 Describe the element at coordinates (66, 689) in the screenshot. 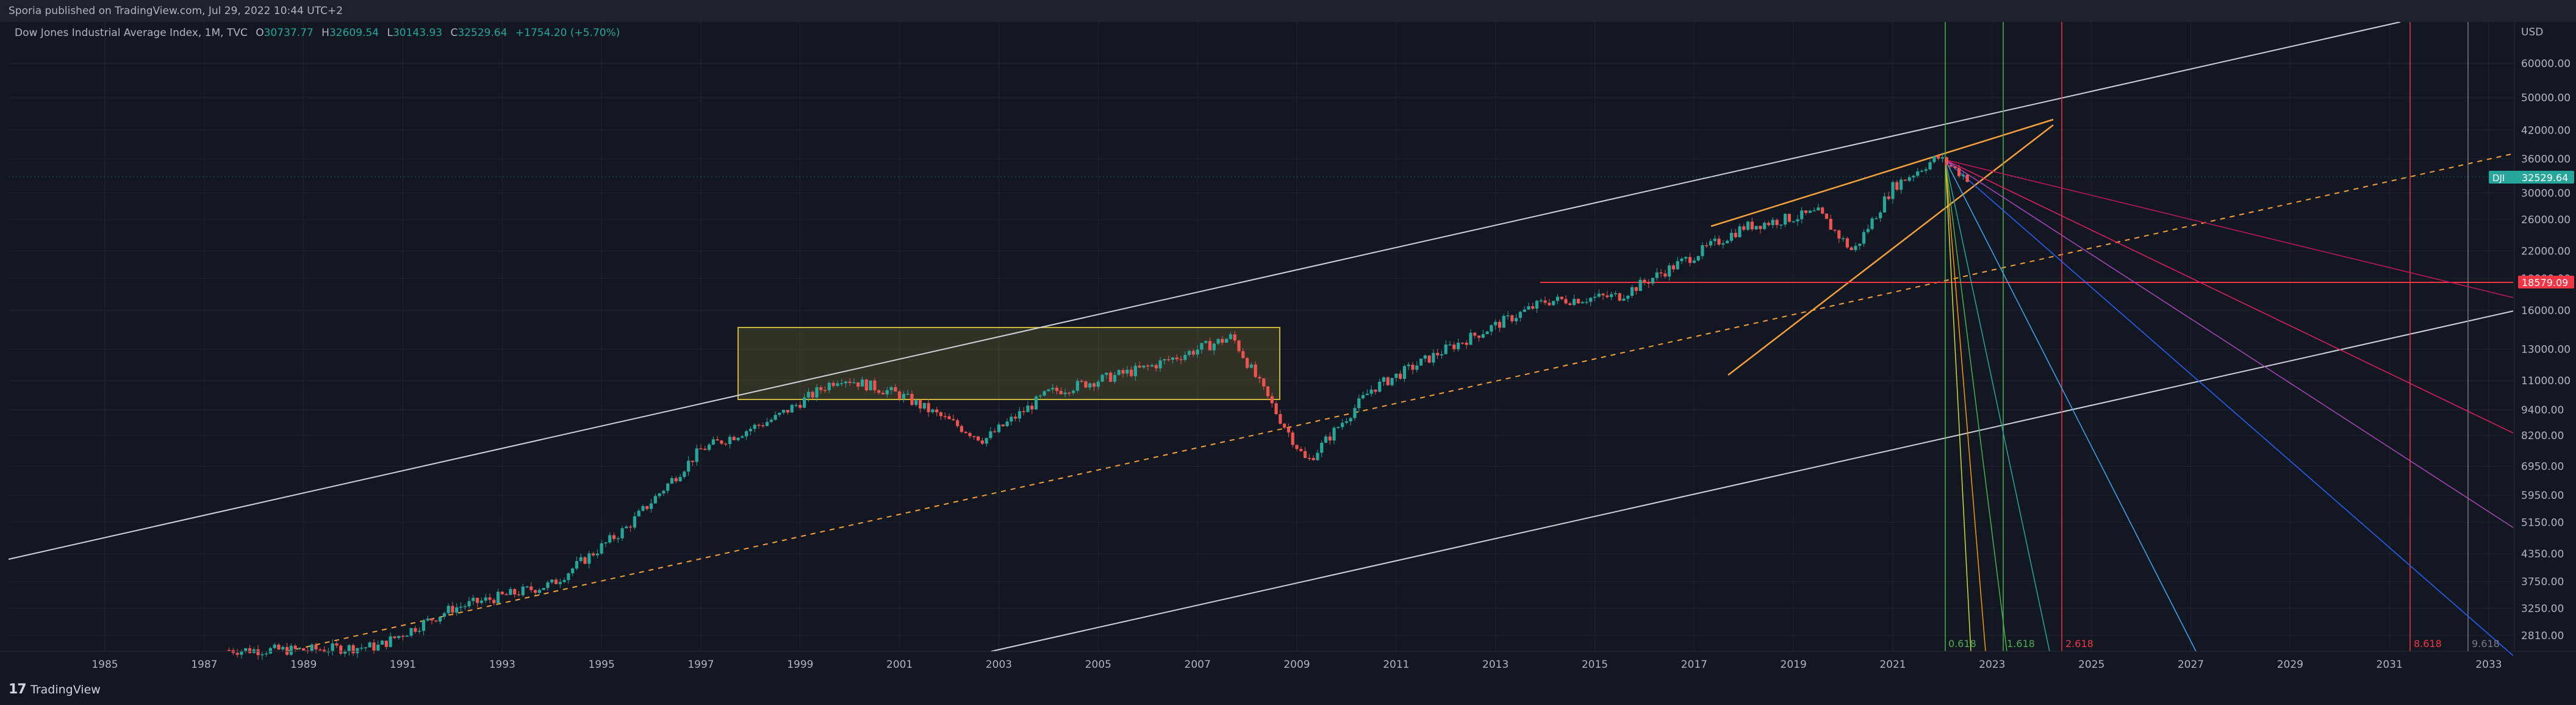

I see `tradingview-brand: TradingView` at that location.